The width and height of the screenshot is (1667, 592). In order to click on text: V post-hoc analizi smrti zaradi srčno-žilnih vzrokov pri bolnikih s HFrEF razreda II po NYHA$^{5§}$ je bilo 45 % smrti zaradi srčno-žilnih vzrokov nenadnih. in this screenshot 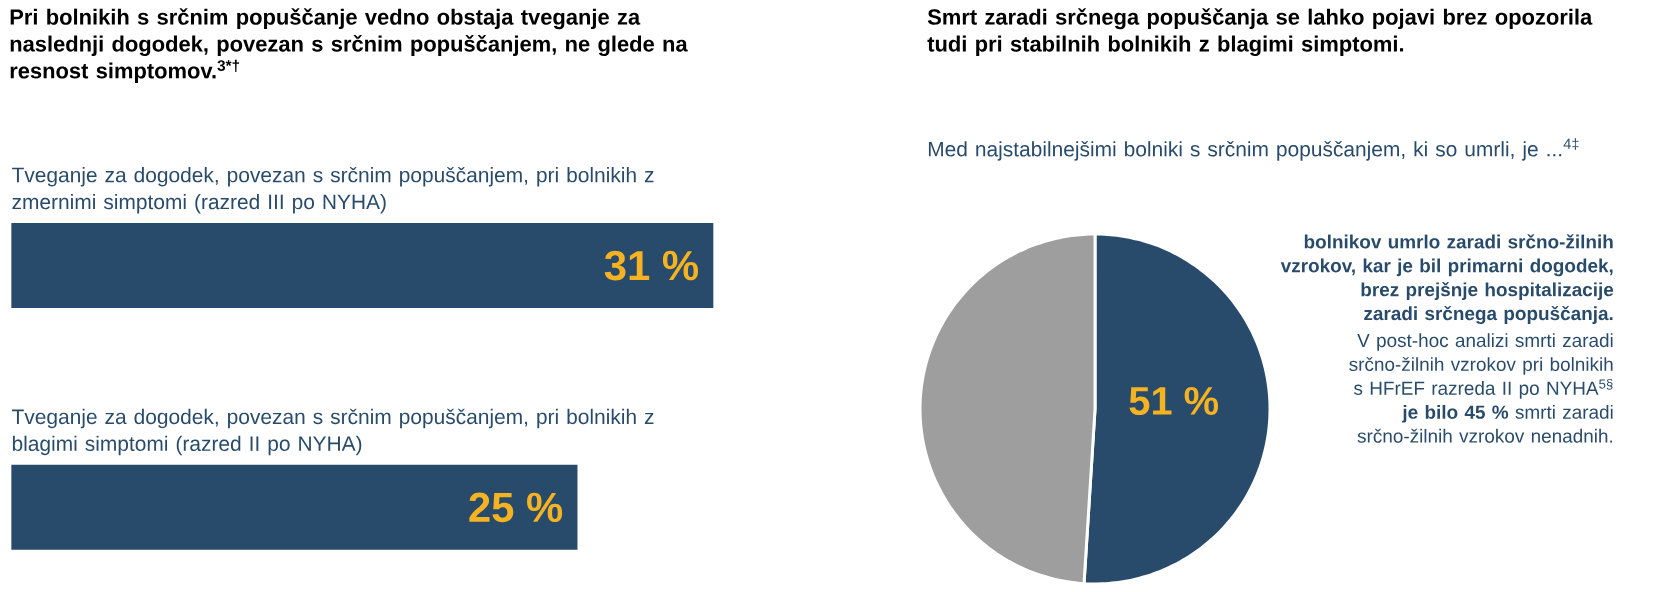, I will do `click(1481, 388)`.